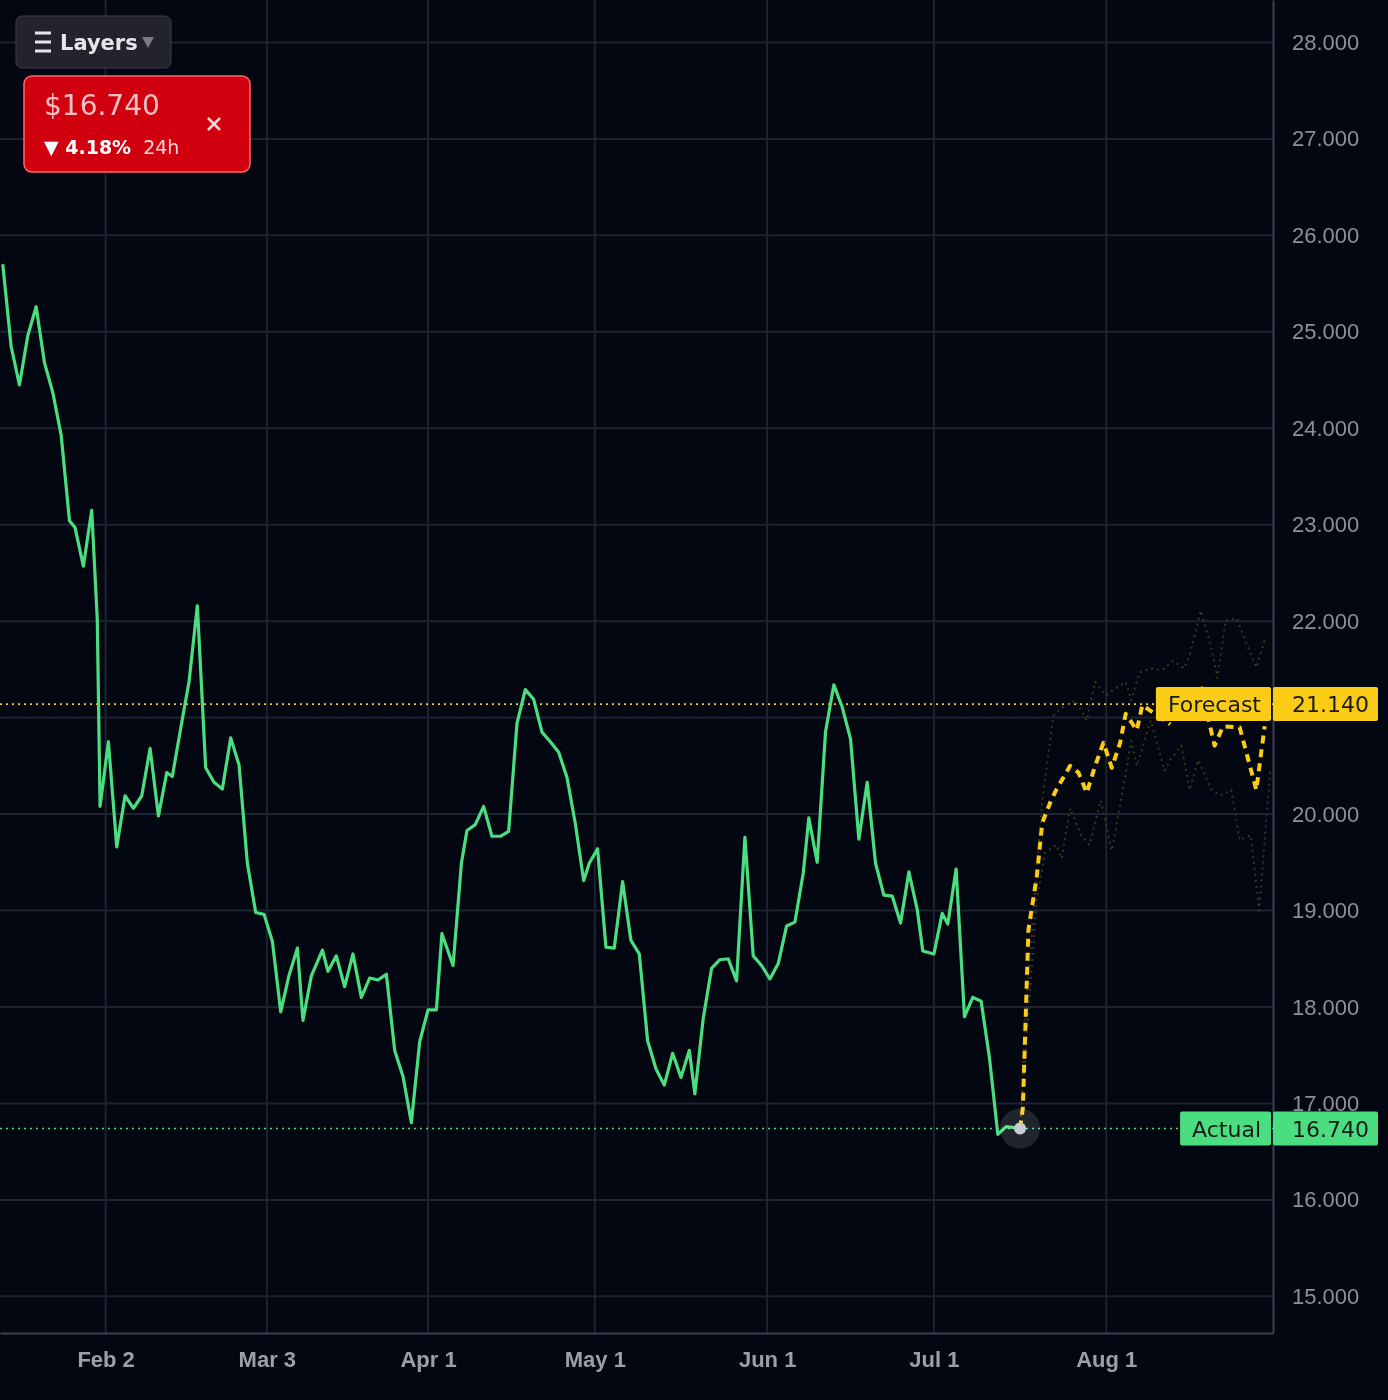 The image size is (1388, 1400). I want to click on x-tick-label: Aug 1, so click(1107, 1359).